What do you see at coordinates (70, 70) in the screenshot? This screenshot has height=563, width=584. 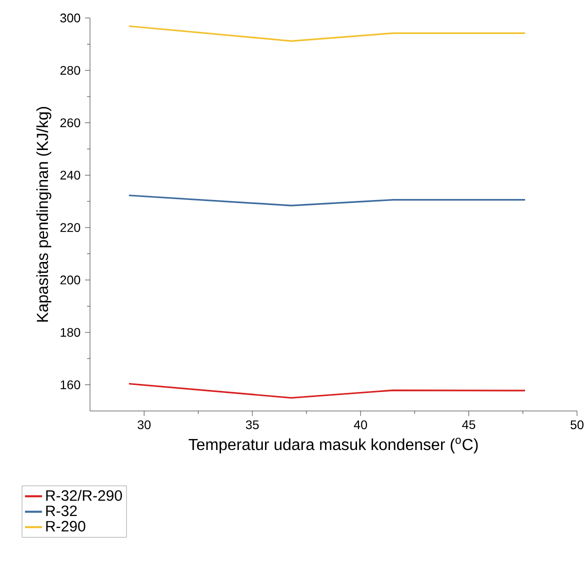 I see `y-tick-label: 280` at bounding box center [70, 70].